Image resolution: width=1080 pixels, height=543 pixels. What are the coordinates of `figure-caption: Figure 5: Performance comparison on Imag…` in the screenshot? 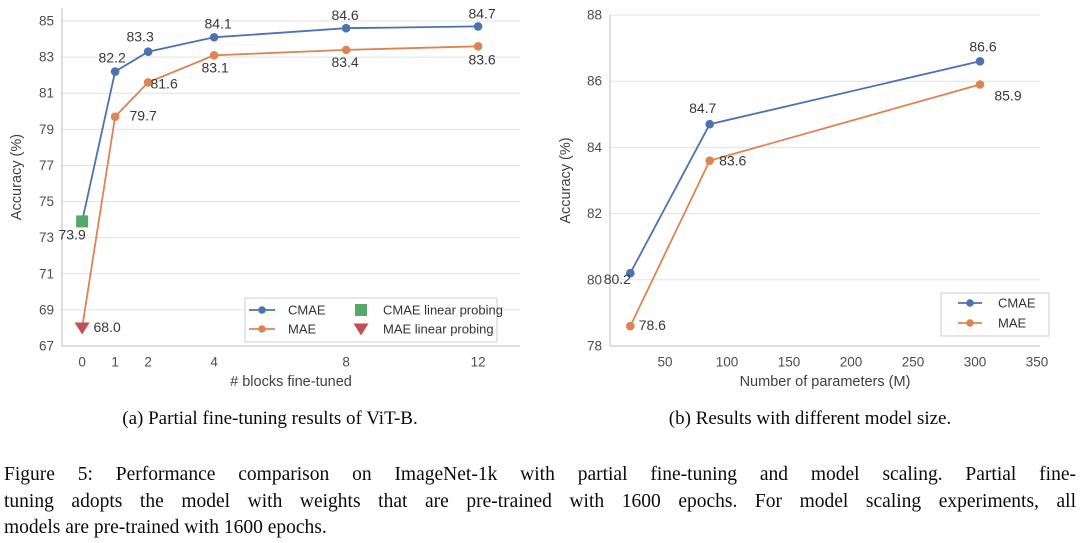 It's located at (540, 502).